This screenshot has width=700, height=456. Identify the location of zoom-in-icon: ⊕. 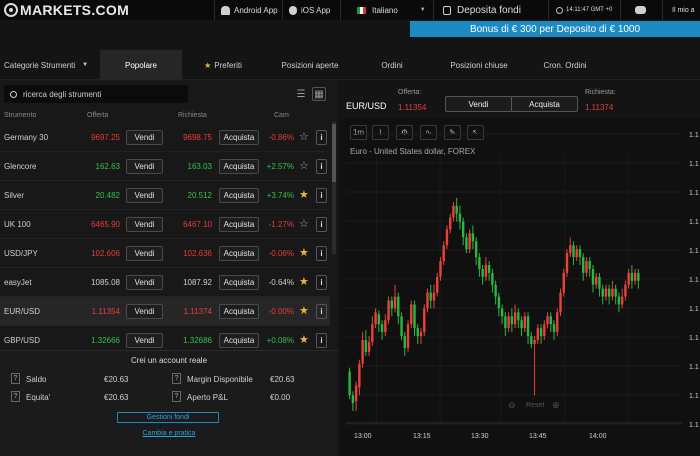
(556, 405).